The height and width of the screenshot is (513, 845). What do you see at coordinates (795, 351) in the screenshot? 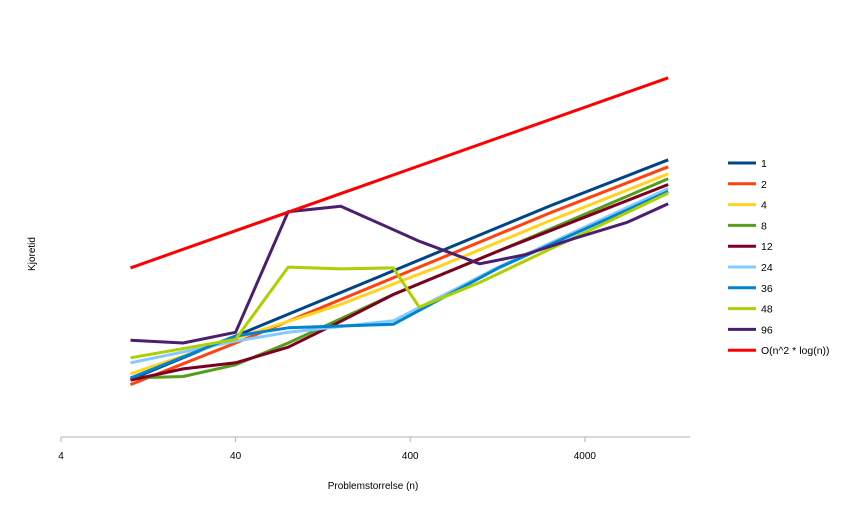
I see `legend-label: O(n^2 * log(n))` at bounding box center [795, 351].